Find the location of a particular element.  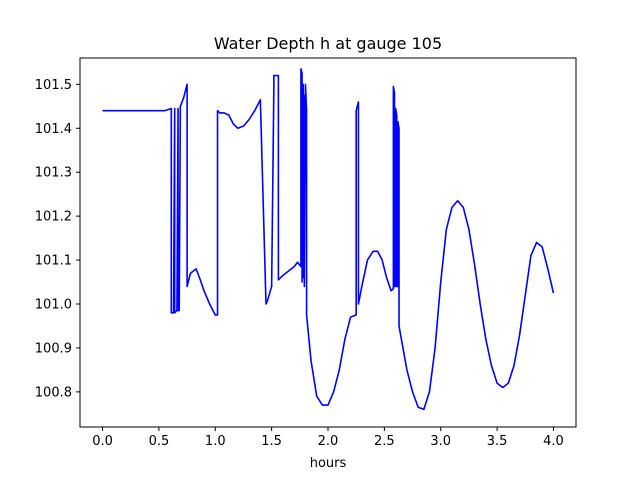

y-tick-label: 100.9 is located at coordinates (53, 348).